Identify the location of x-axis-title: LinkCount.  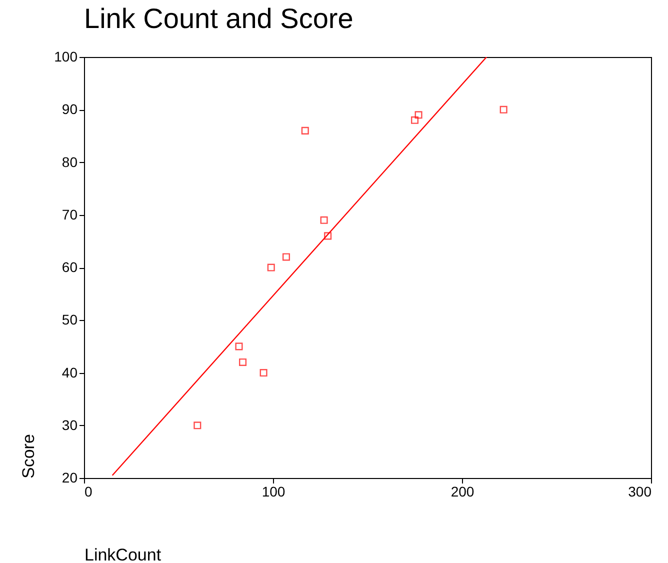
(123, 554).